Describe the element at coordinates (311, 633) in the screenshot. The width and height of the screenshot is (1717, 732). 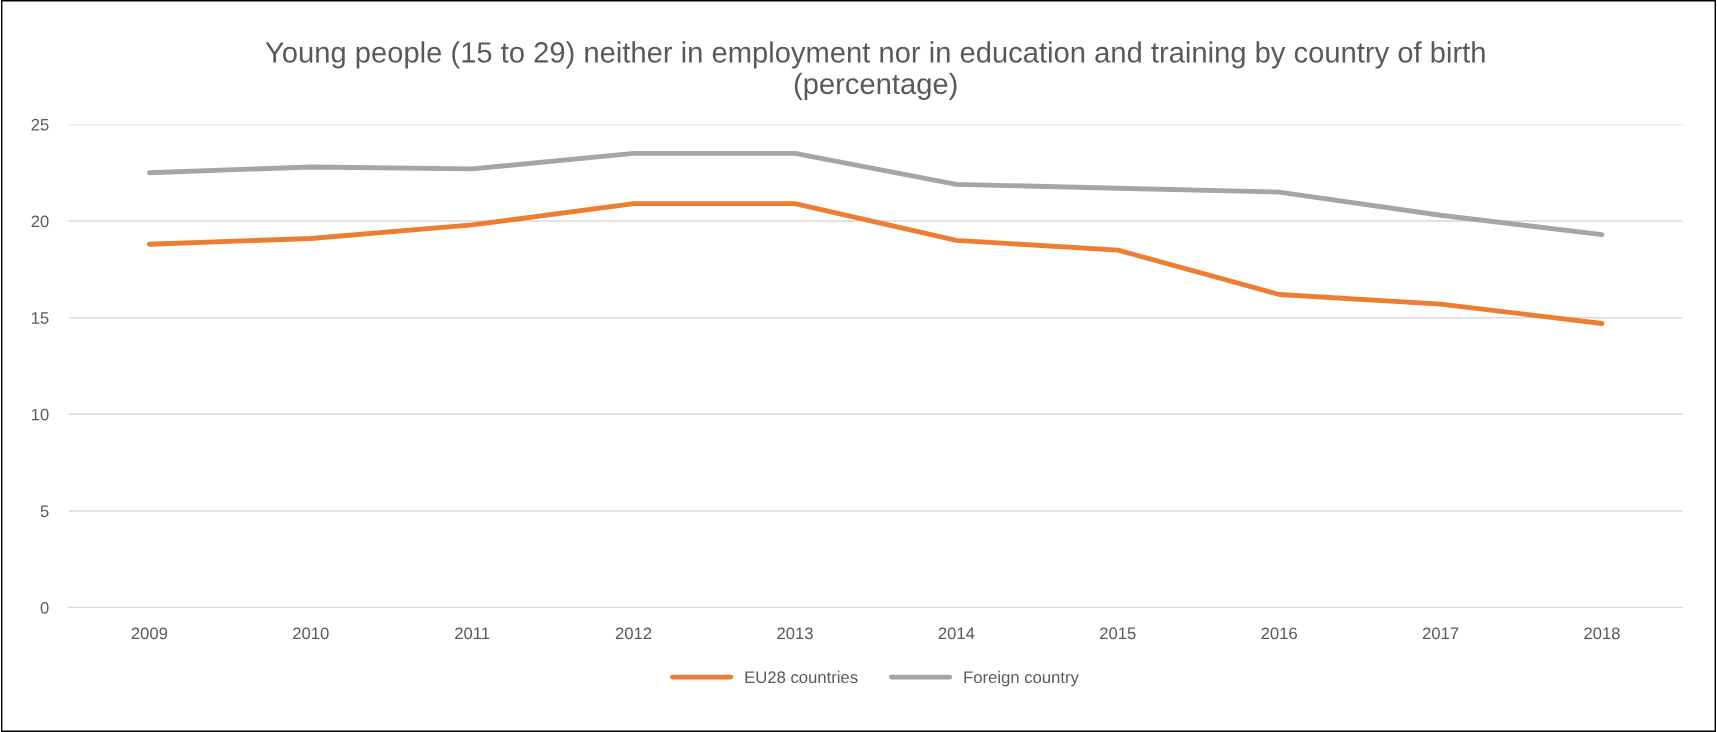
I see `x-tick-label: 2010` at that location.